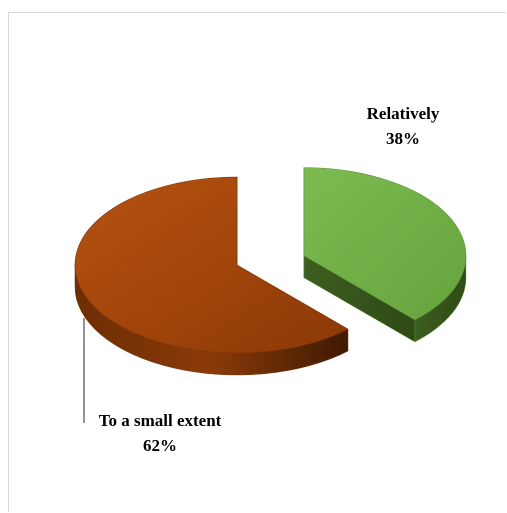  I want to click on slice-label-small-extent-name: To a small extent, so click(160, 420).